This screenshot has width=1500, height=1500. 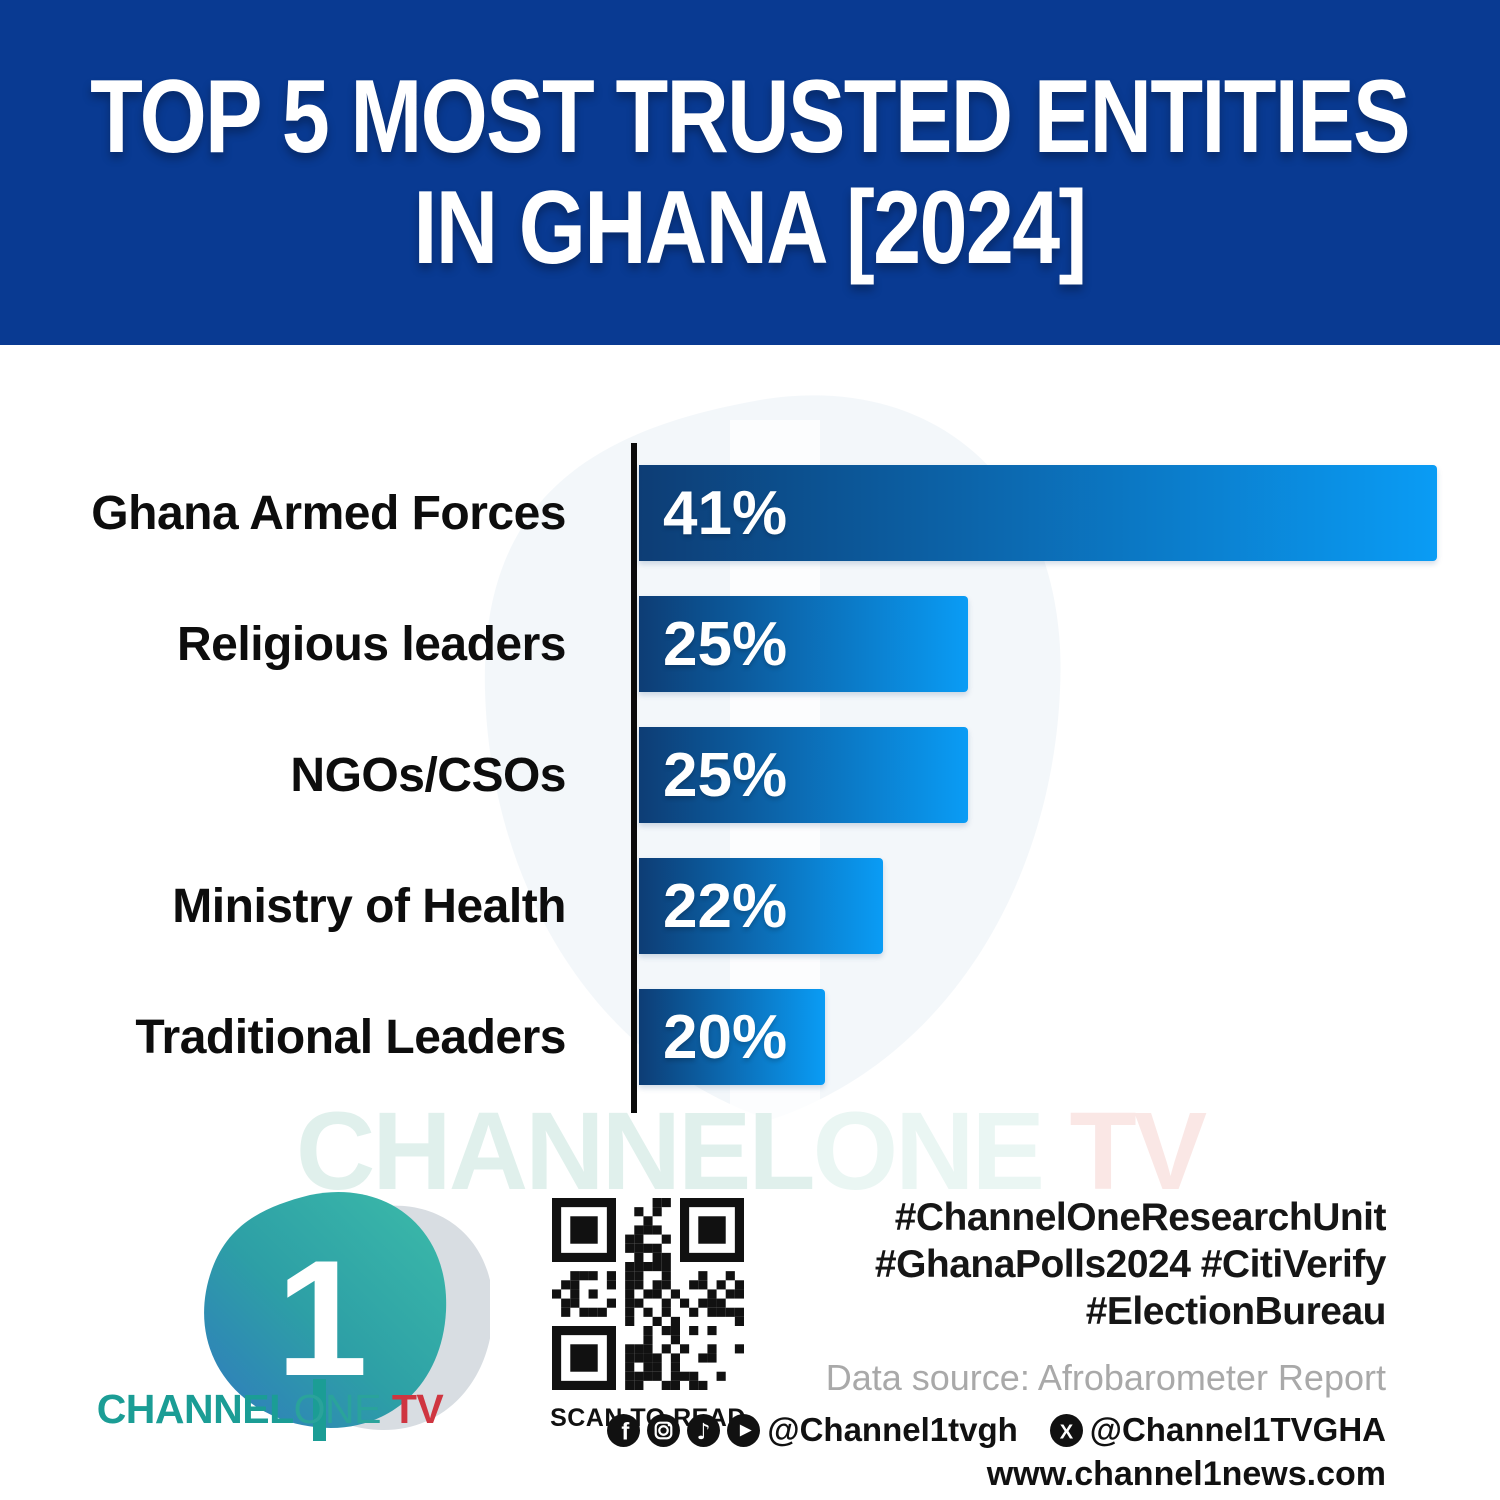 I want to click on bar: 41%, so click(x=1038, y=513).